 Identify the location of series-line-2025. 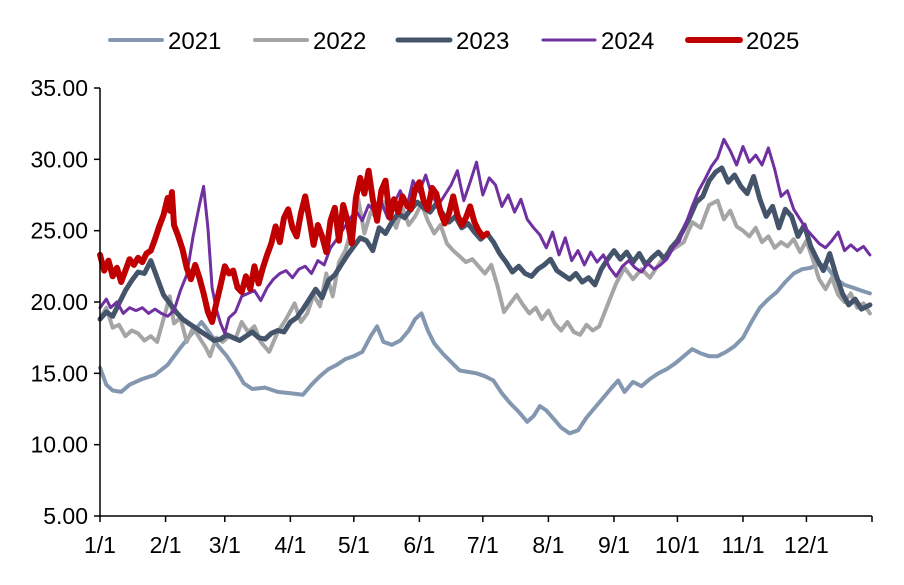
(294, 246).